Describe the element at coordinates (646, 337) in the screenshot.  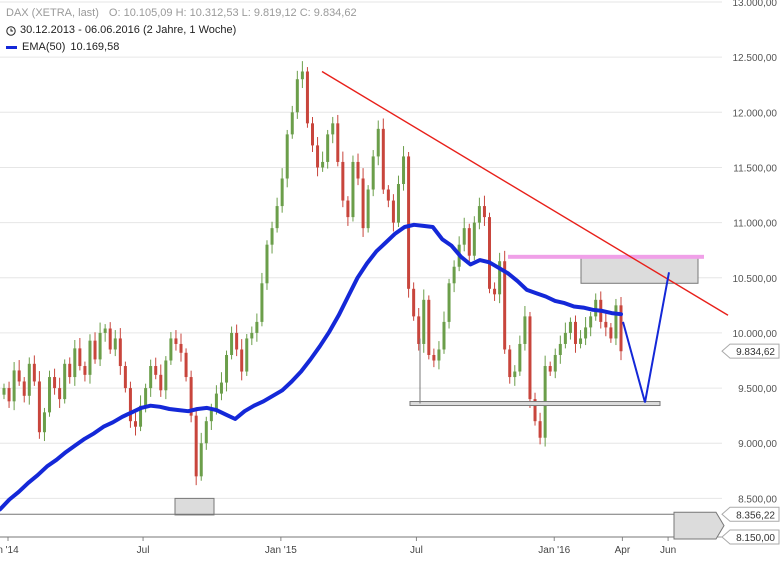
I see `projection-path` at that location.